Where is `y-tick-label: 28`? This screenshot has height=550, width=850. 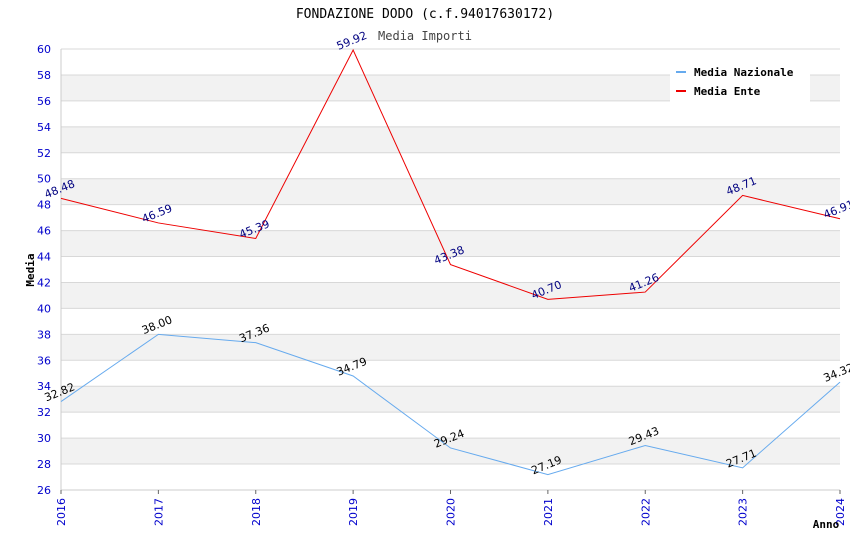
y-tick-label: 28 is located at coordinates (44, 464).